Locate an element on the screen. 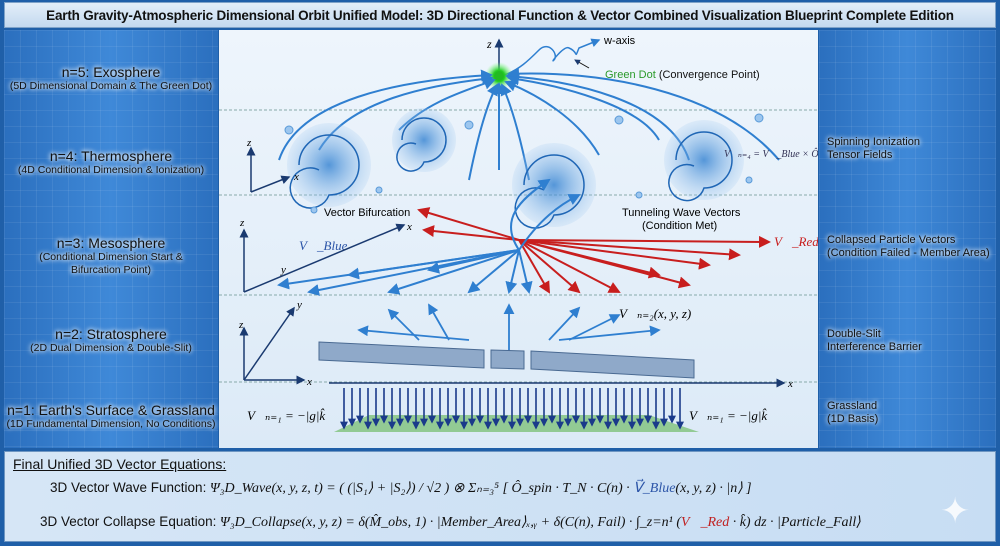  ionization-swirls is located at coordinates (524, 168).